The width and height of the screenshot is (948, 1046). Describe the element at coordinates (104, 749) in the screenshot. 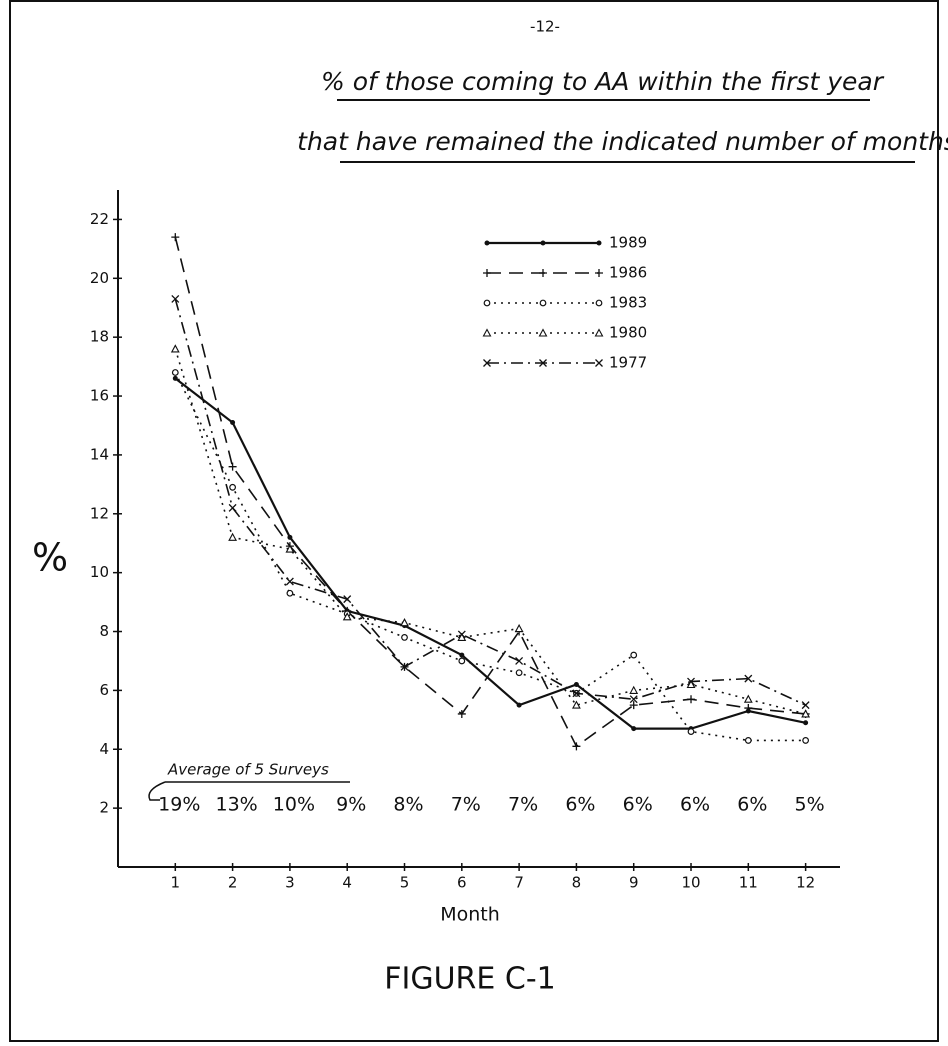

I see `y-tick-label: 4` at that location.